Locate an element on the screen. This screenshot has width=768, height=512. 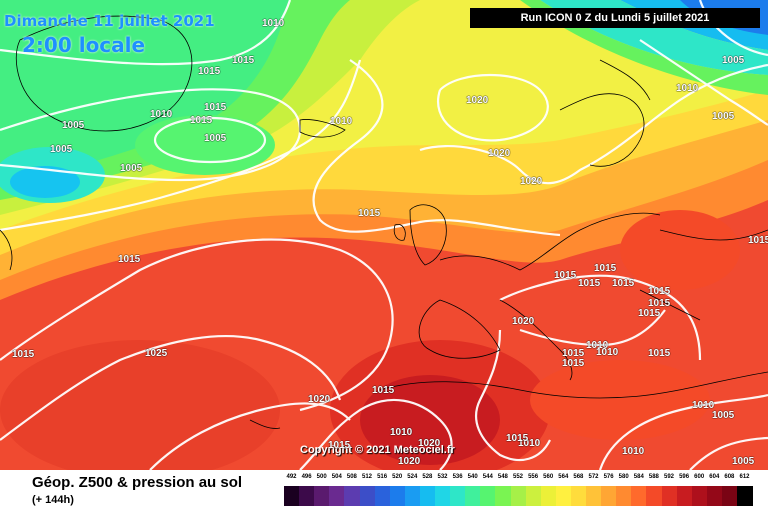
legend-level-label: 552 is located at coordinates (517, 477).